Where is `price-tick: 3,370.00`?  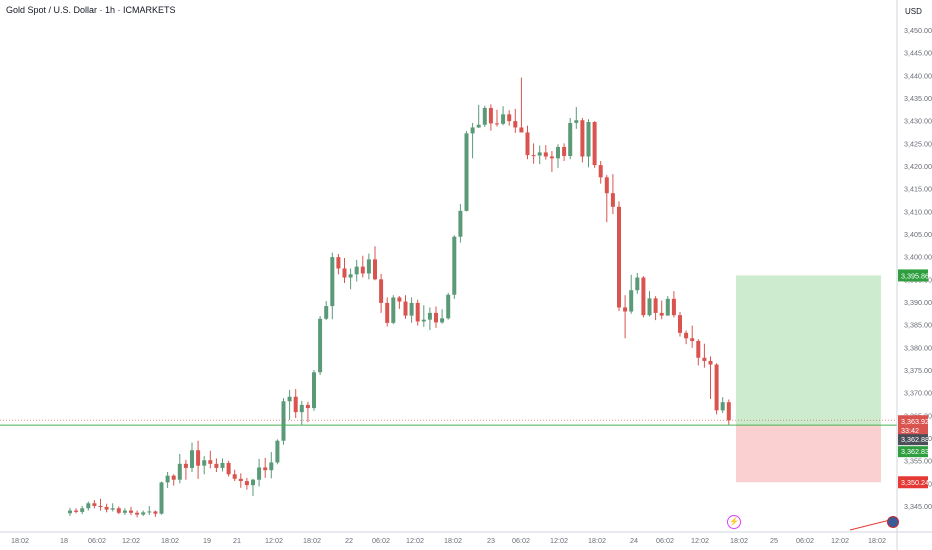 price-tick: 3,370.00 is located at coordinates (918, 393).